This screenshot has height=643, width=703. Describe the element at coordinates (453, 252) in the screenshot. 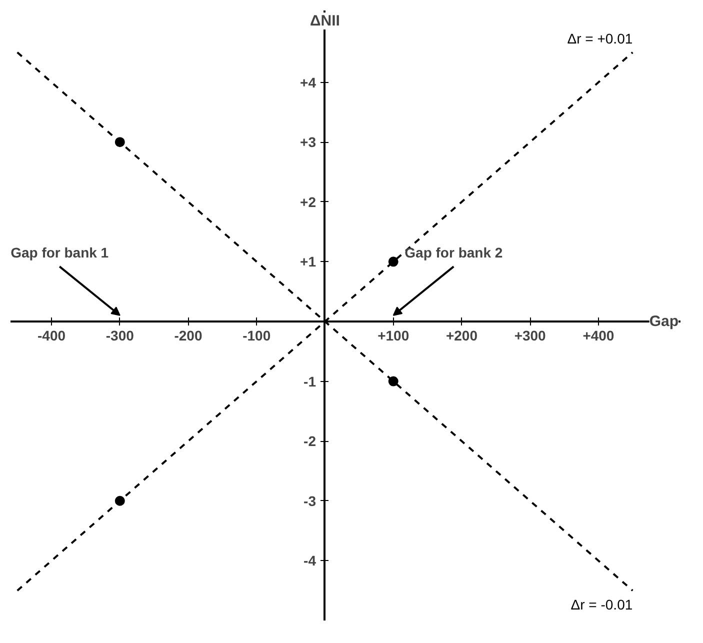

I see `annotation: Gap for bank 2` at that location.